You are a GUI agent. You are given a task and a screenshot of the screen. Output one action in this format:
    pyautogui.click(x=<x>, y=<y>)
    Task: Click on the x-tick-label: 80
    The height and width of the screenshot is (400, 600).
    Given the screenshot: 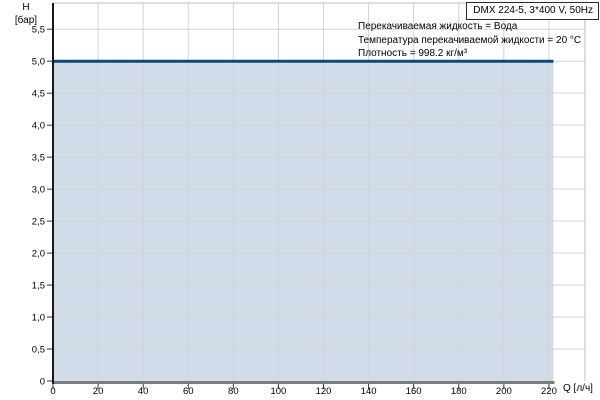 What is the action you would take?
    pyautogui.click(x=233, y=391)
    